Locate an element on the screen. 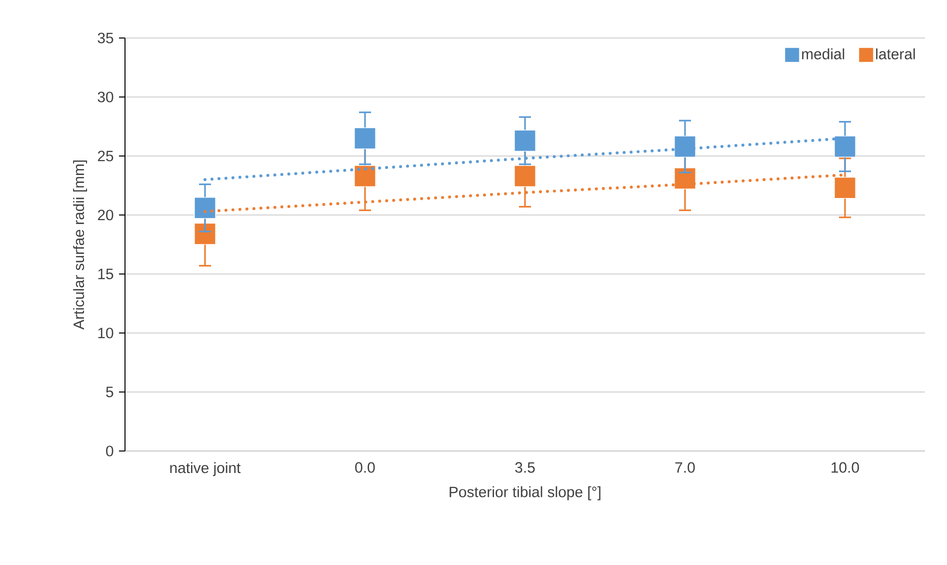  legend-label: lateral is located at coordinates (895, 54).